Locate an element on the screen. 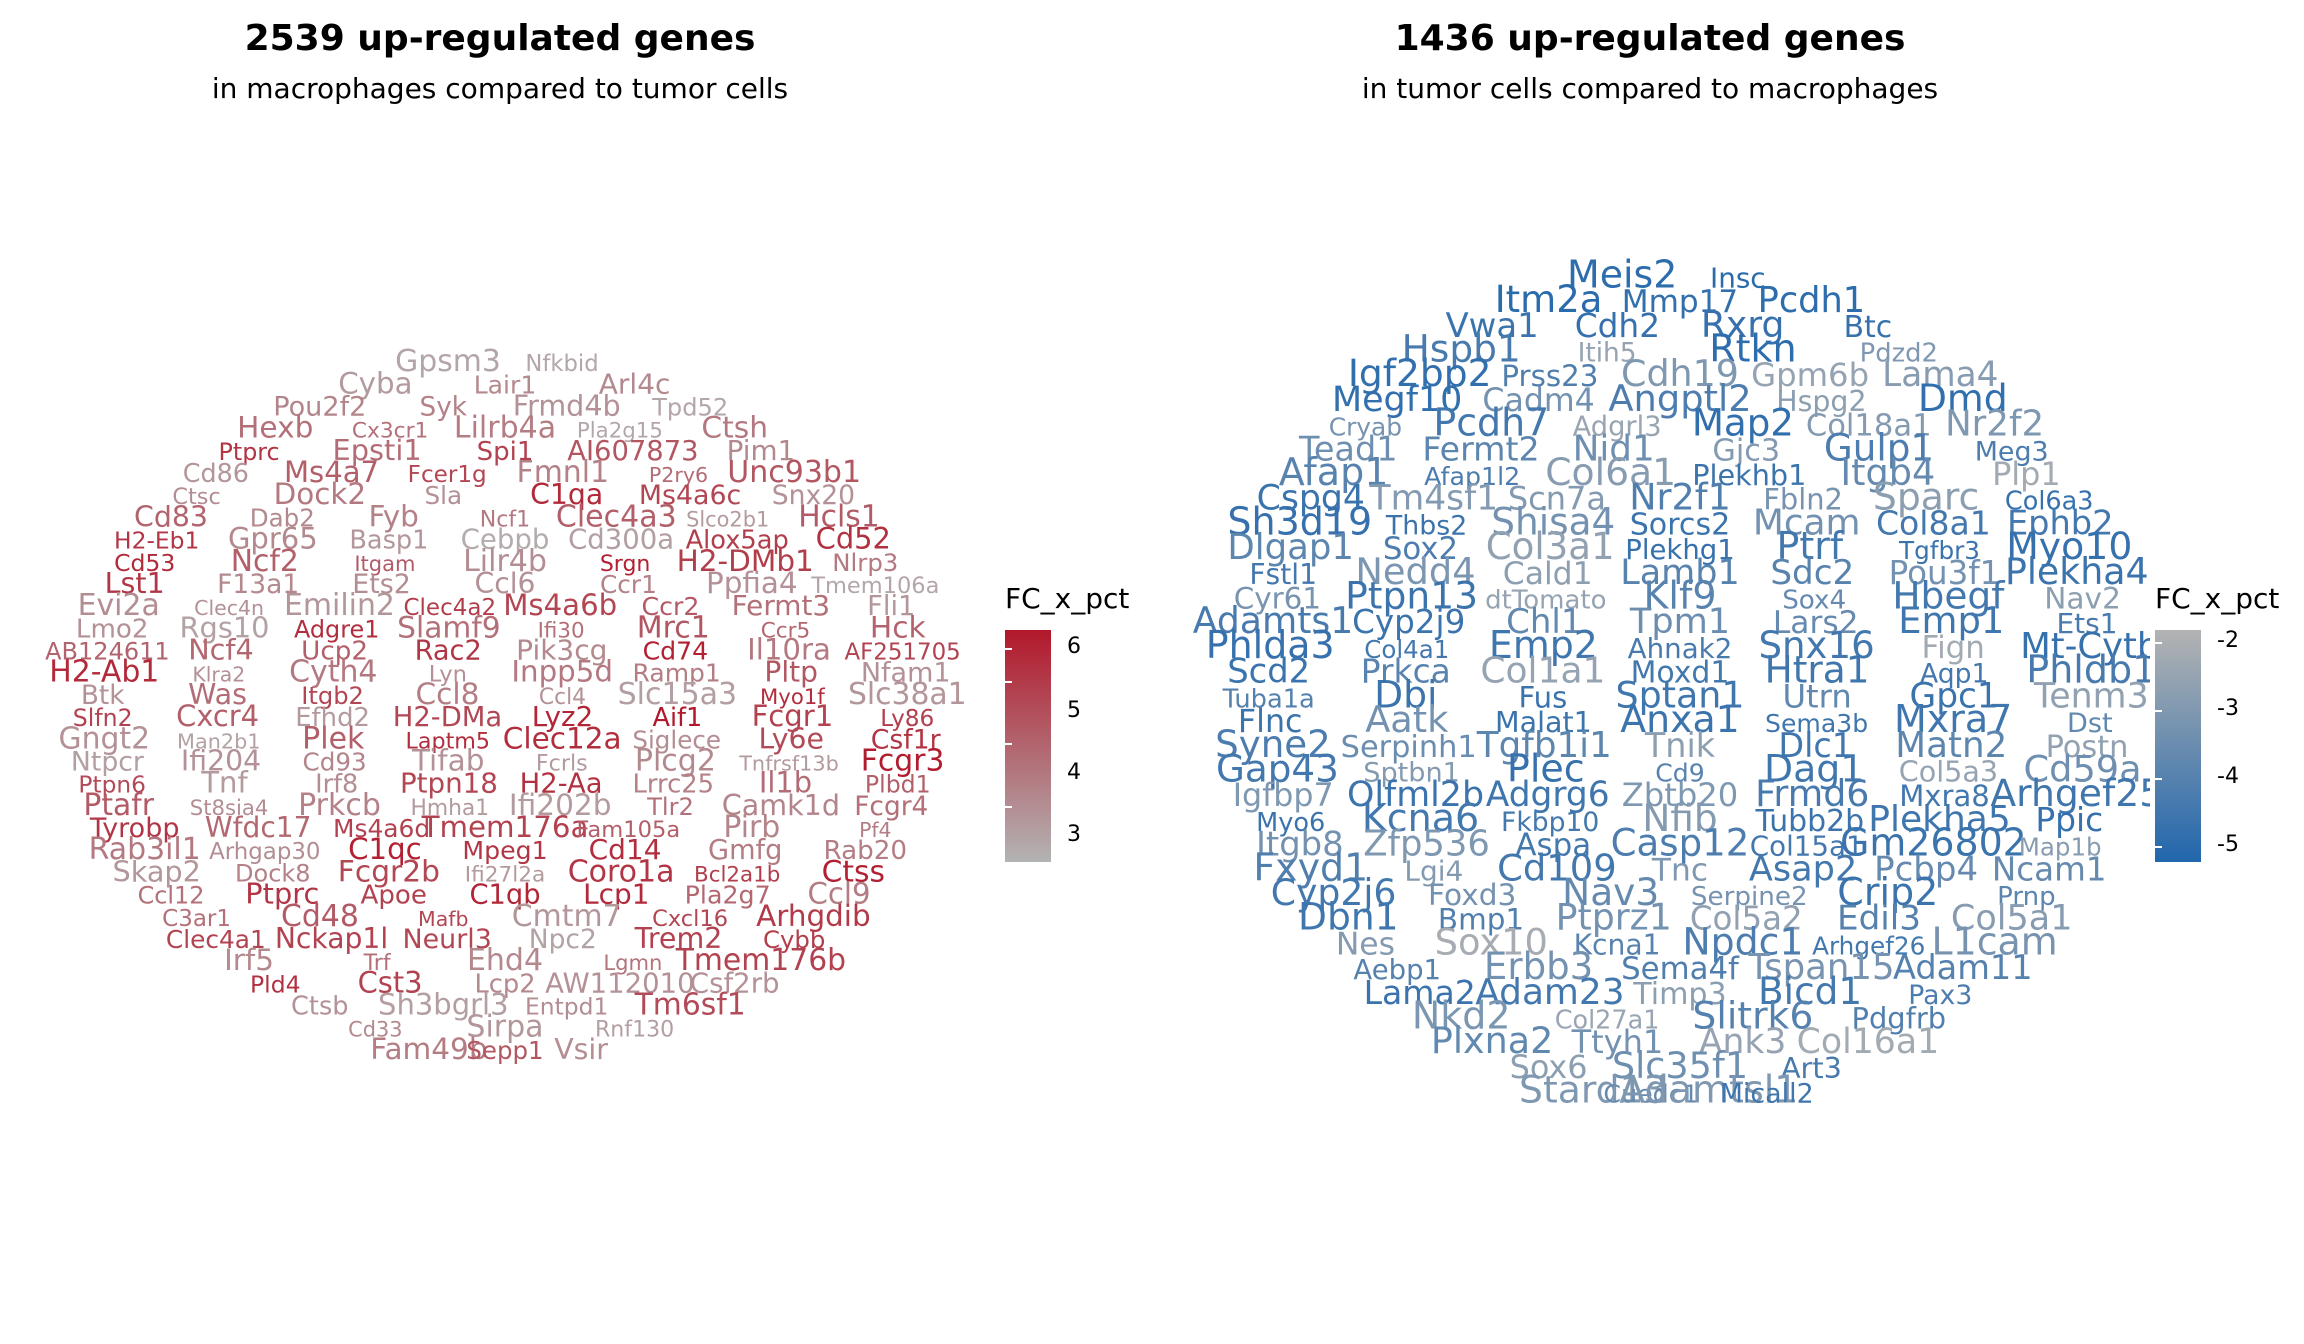  gene-word: Cald1 is located at coordinates (1548, 574).